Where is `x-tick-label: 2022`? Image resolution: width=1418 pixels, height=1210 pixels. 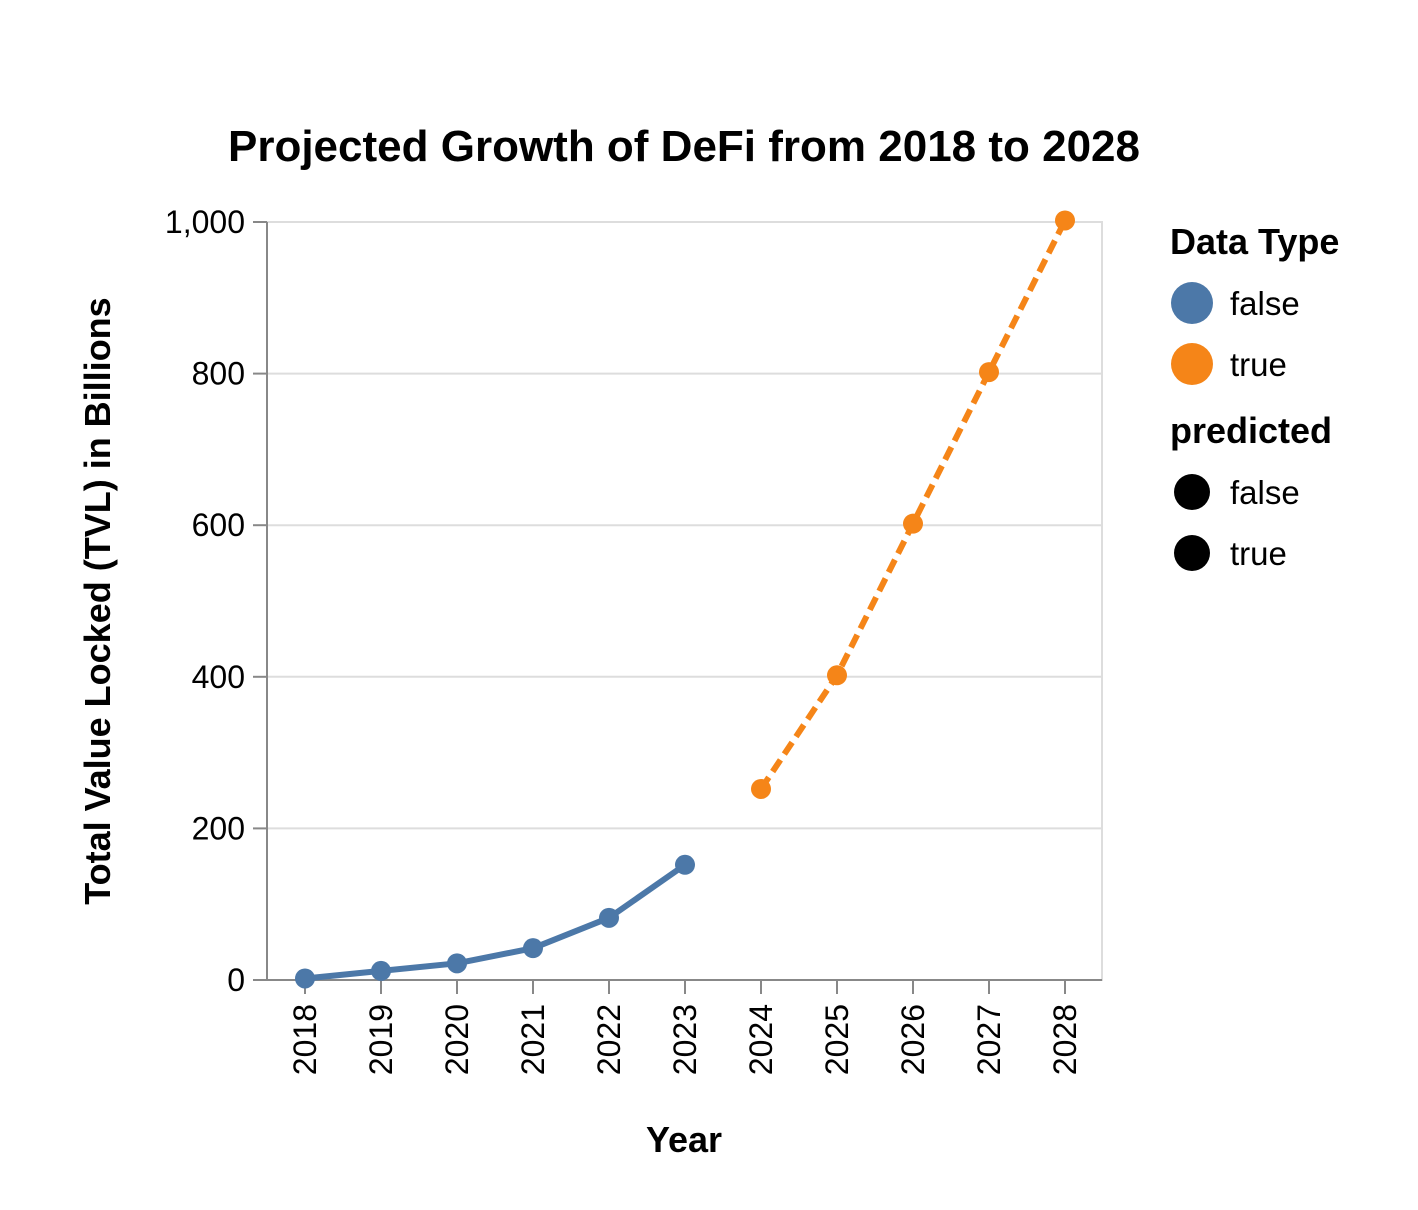 x-tick-label: 2022 is located at coordinates (609, 1039).